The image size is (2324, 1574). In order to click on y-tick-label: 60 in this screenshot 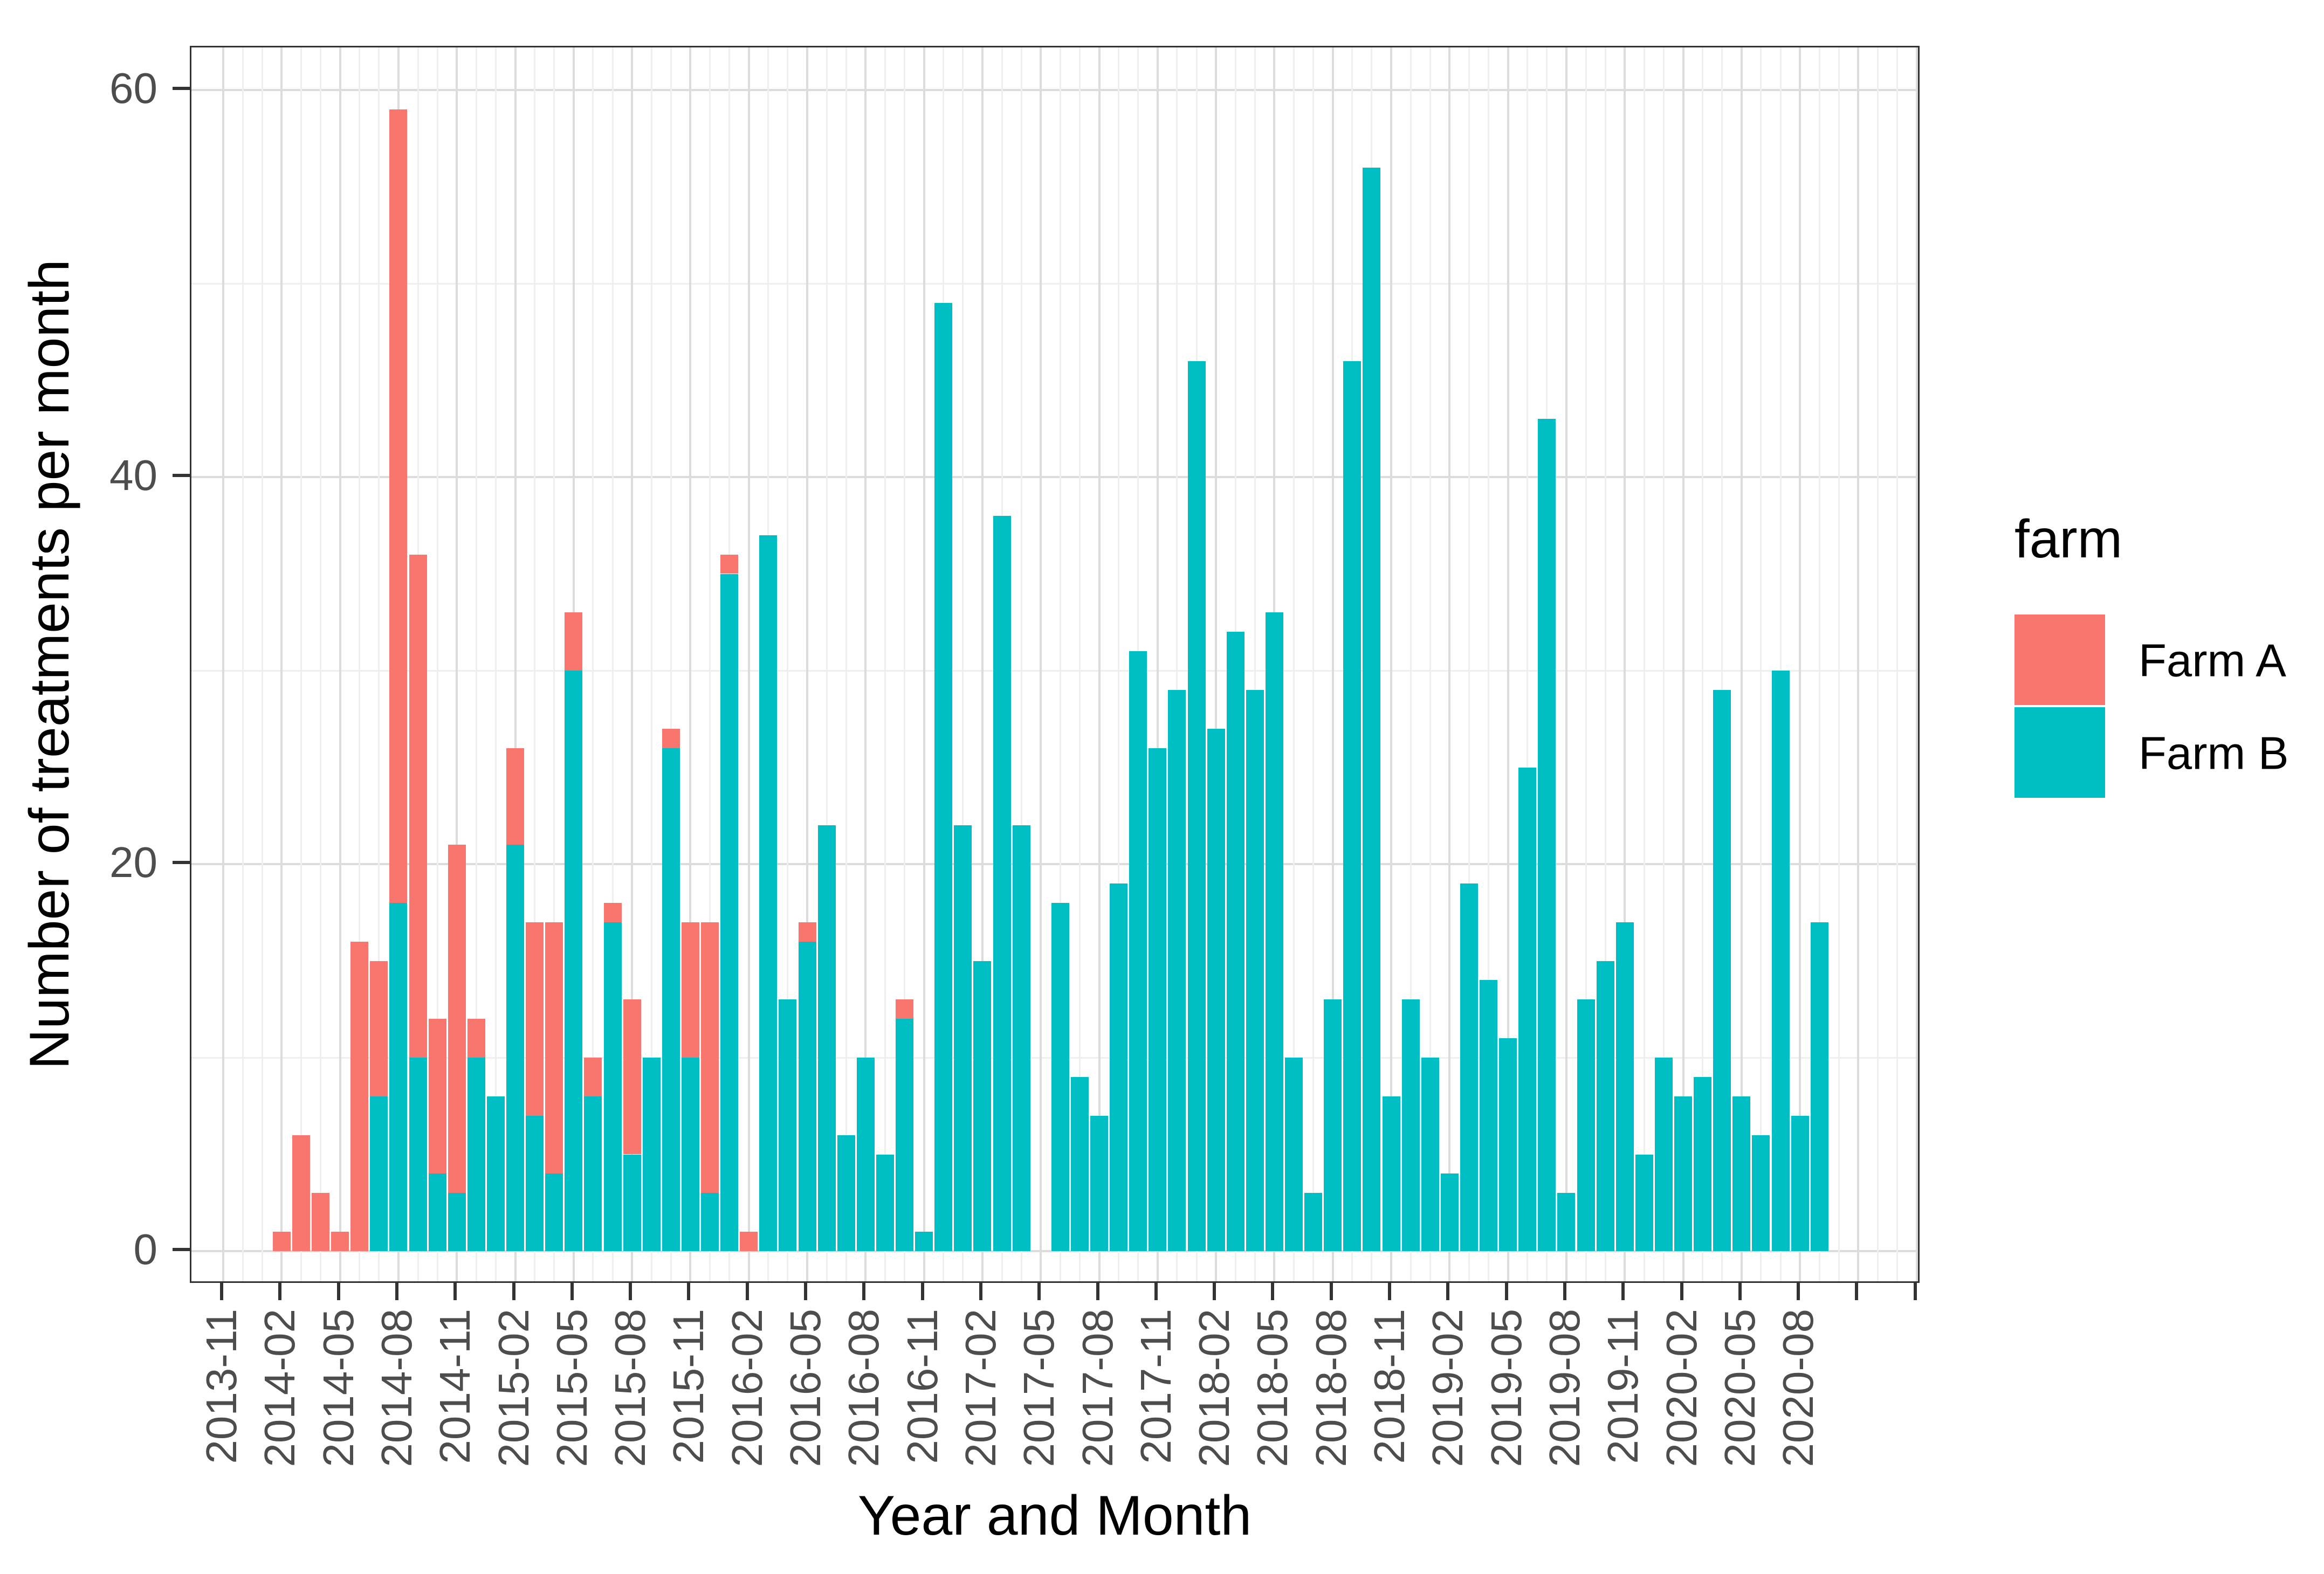, I will do `click(133, 88)`.